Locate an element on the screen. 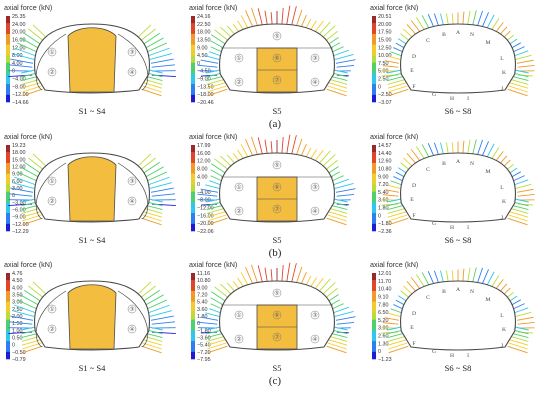 The image size is (550, 404). colorbar-tick-label: 12.00 is located at coordinates (204, 162).